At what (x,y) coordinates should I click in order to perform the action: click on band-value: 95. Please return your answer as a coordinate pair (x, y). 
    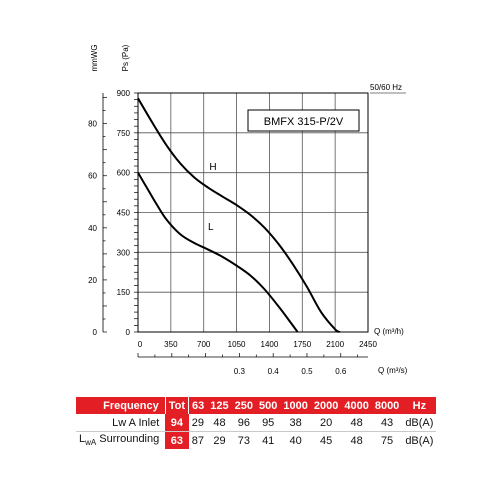
    Looking at the image, I should click on (268, 423).